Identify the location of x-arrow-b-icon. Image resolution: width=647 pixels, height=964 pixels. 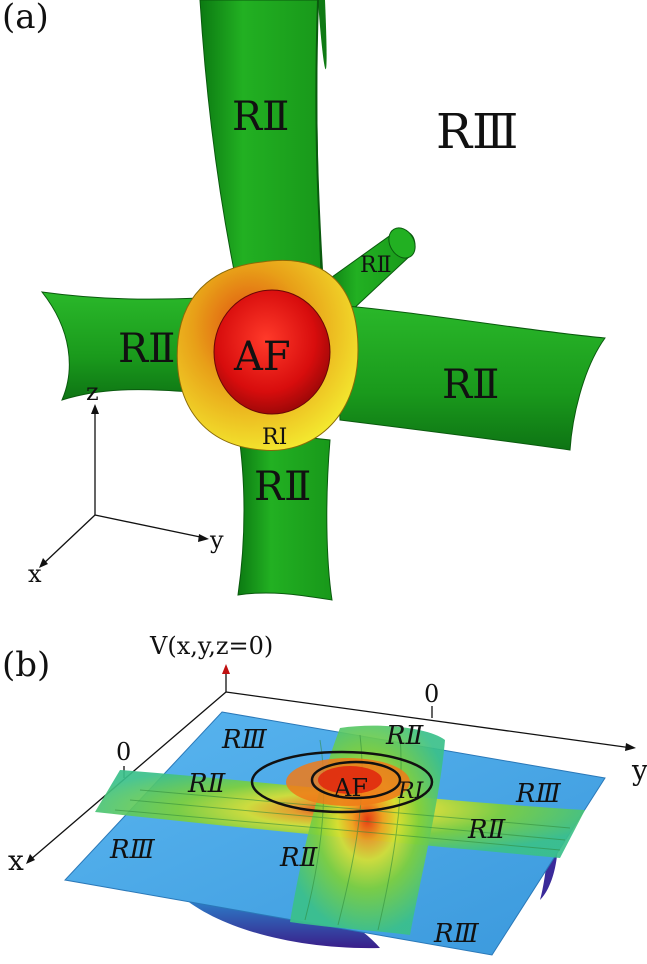
(30, 859).